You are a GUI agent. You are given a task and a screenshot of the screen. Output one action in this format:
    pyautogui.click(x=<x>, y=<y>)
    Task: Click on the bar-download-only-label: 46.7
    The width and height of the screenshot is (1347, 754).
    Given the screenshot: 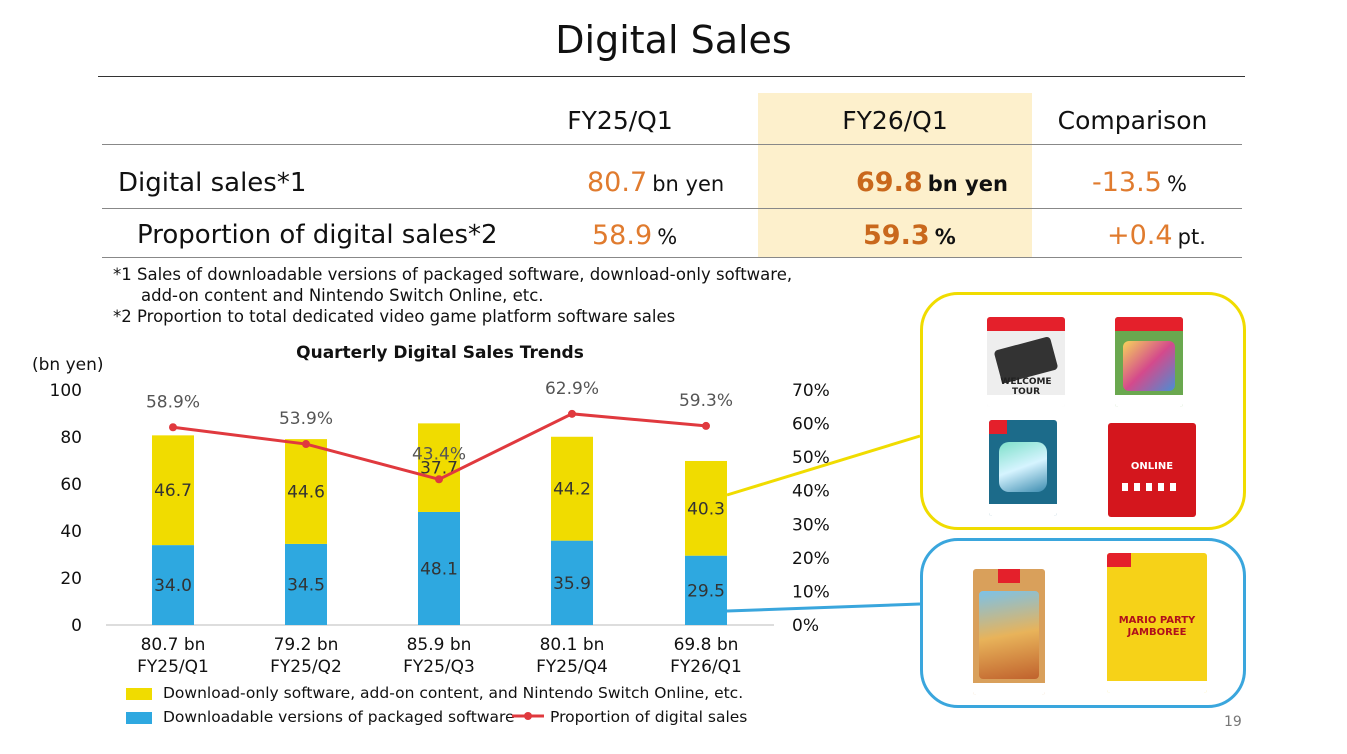 What is the action you would take?
    pyautogui.click(x=173, y=491)
    